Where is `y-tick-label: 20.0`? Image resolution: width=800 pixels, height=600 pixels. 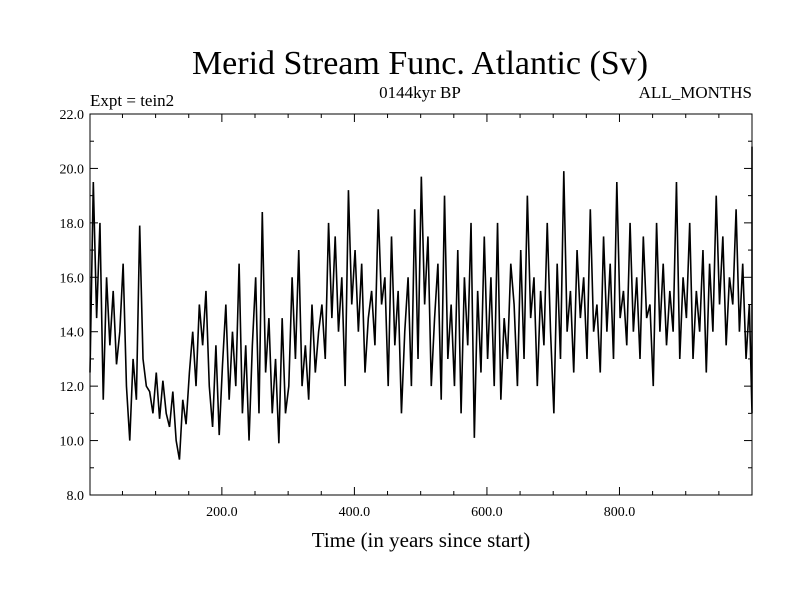 y-tick-label: 20.0 is located at coordinates (72, 169).